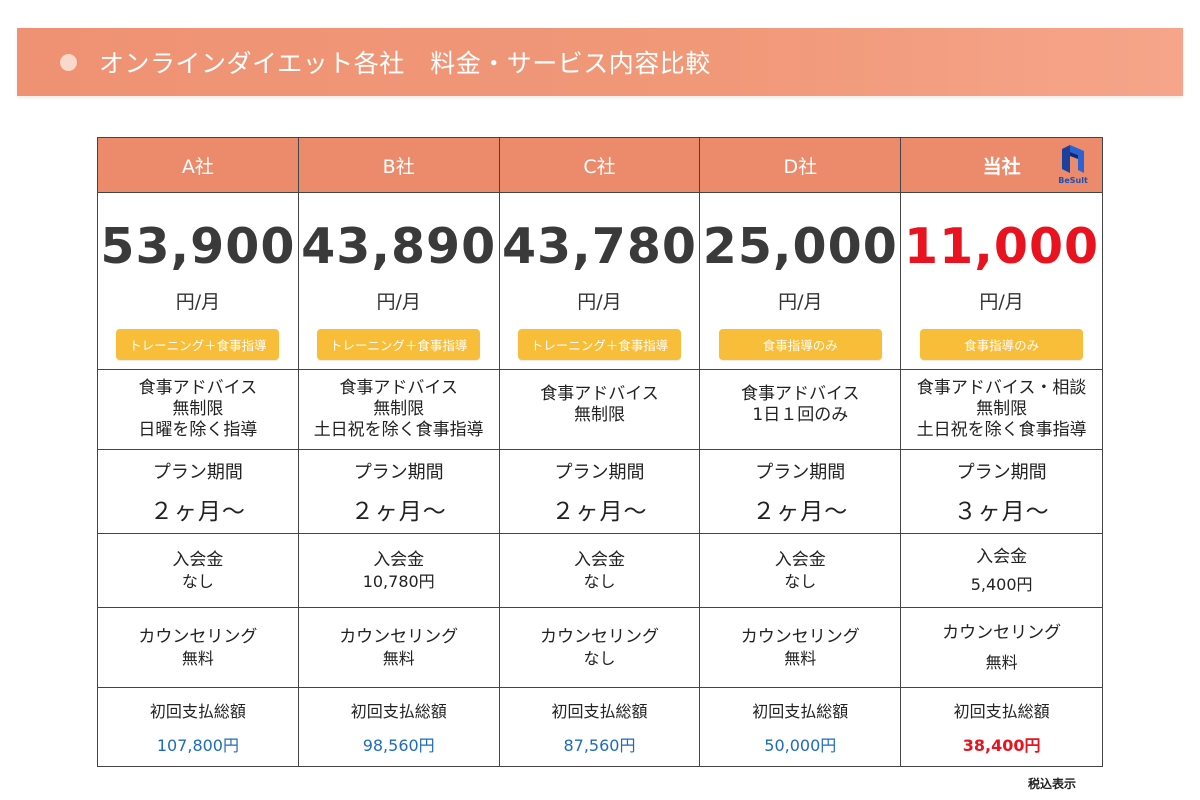 This screenshot has height=800, width=1200. What do you see at coordinates (800, 415) in the screenshot?
I see `advice-line: 1日１回のみ` at bounding box center [800, 415].